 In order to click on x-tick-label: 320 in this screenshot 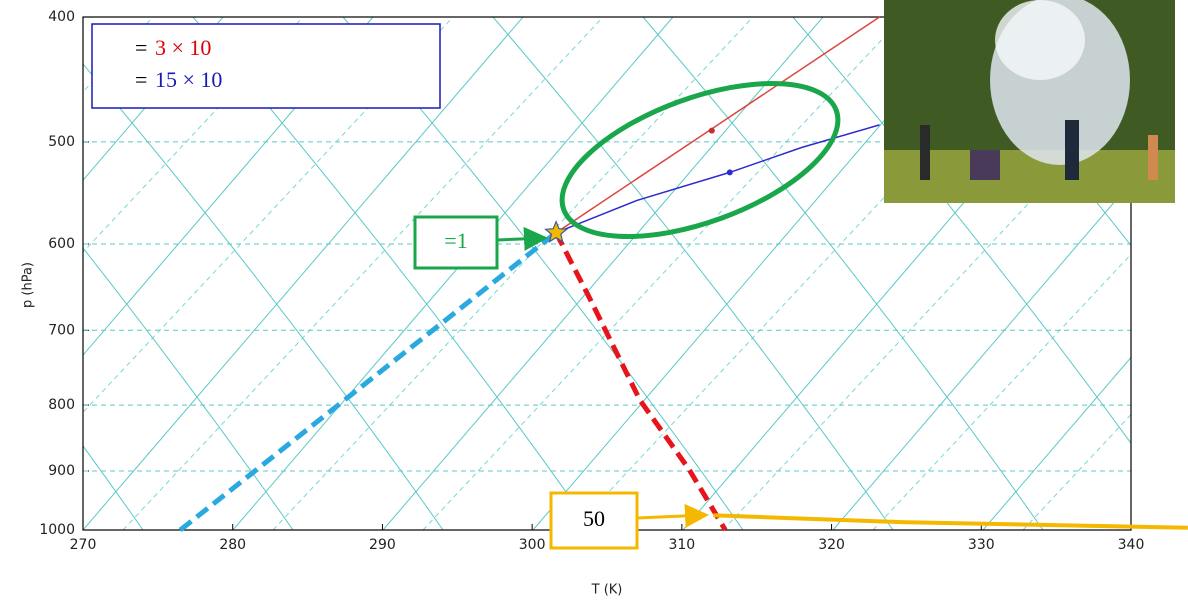, I will do `click(831, 545)`.